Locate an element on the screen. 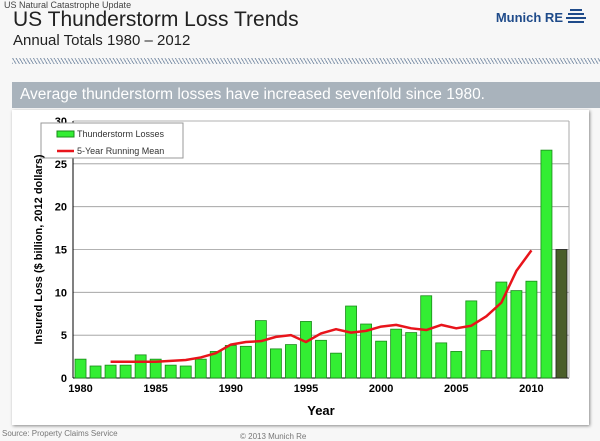 The image size is (600, 441). bar-2011 is located at coordinates (546, 264).